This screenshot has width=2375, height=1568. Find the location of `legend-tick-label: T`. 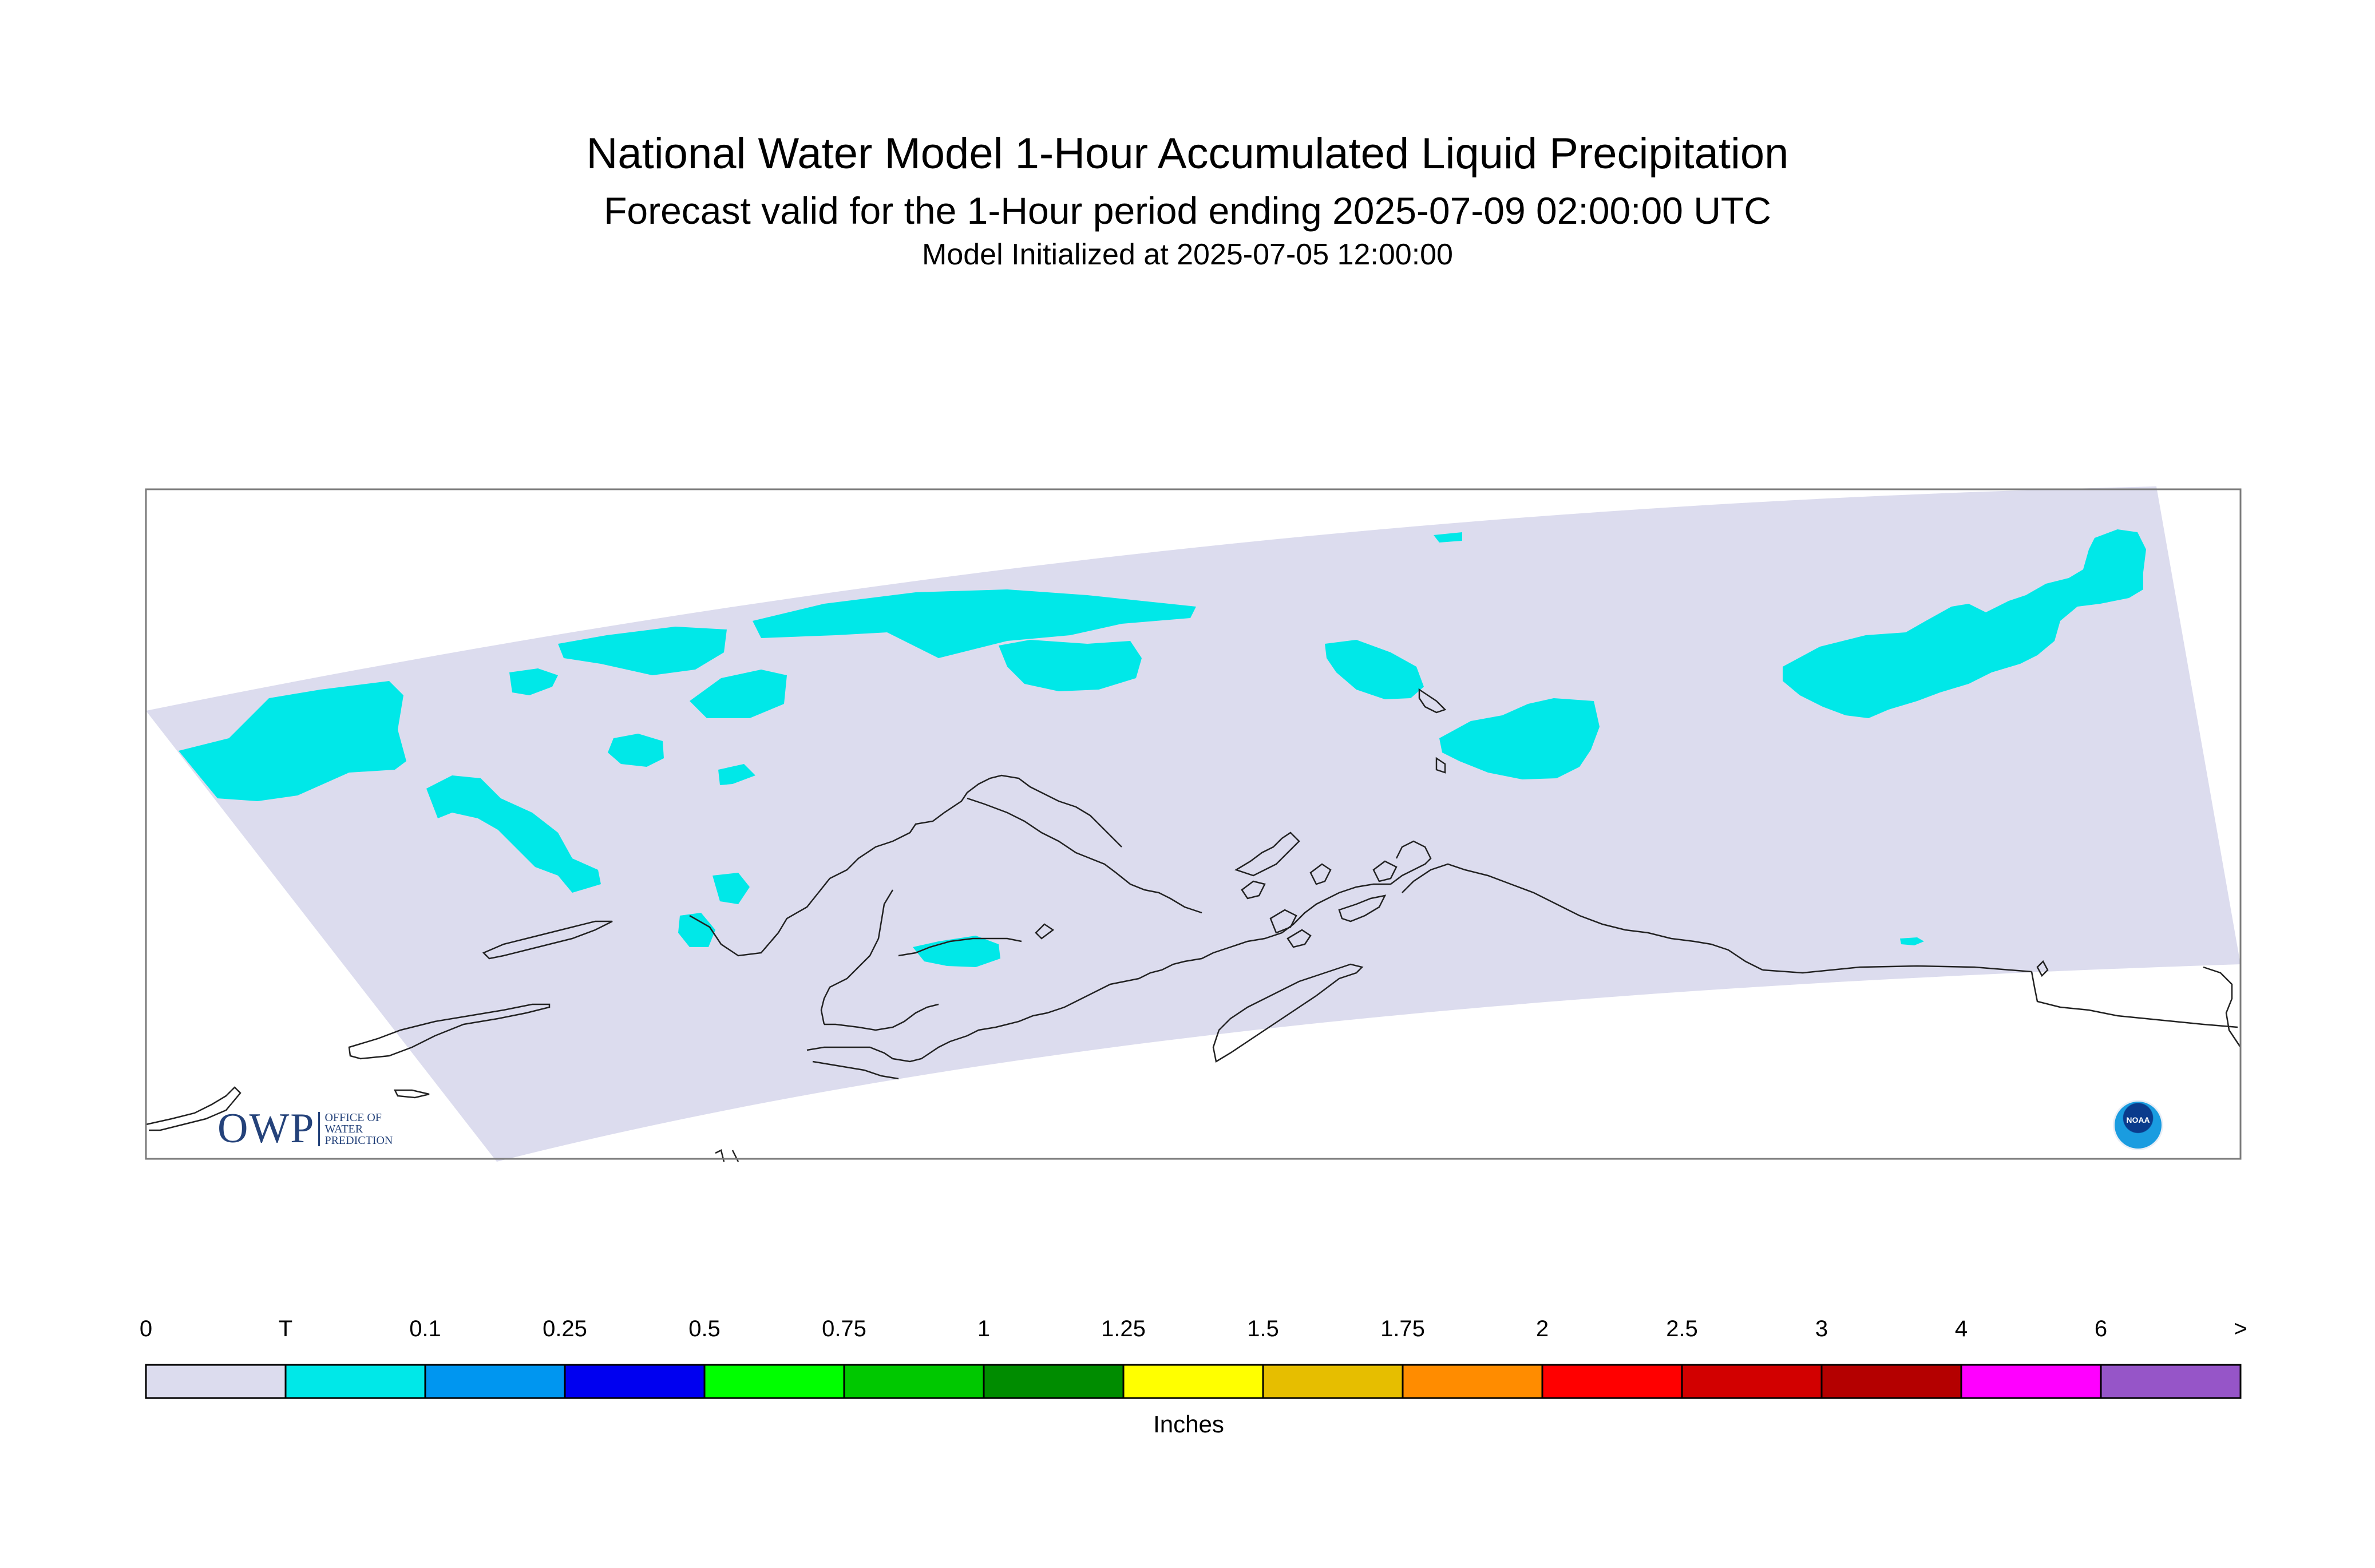

legend-tick-label: T is located at coordinates (285, 1328).